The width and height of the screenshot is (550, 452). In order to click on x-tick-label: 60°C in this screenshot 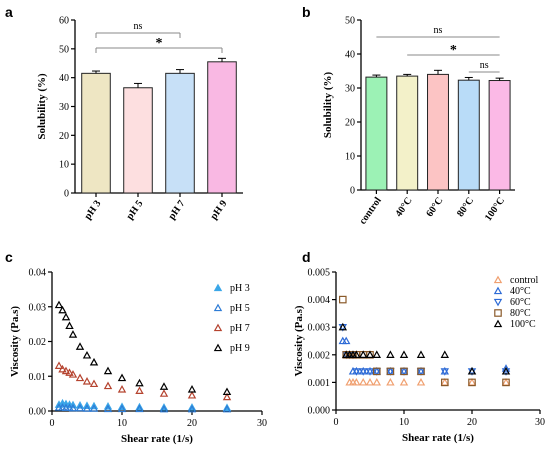, I will do `click(434, 207)`.